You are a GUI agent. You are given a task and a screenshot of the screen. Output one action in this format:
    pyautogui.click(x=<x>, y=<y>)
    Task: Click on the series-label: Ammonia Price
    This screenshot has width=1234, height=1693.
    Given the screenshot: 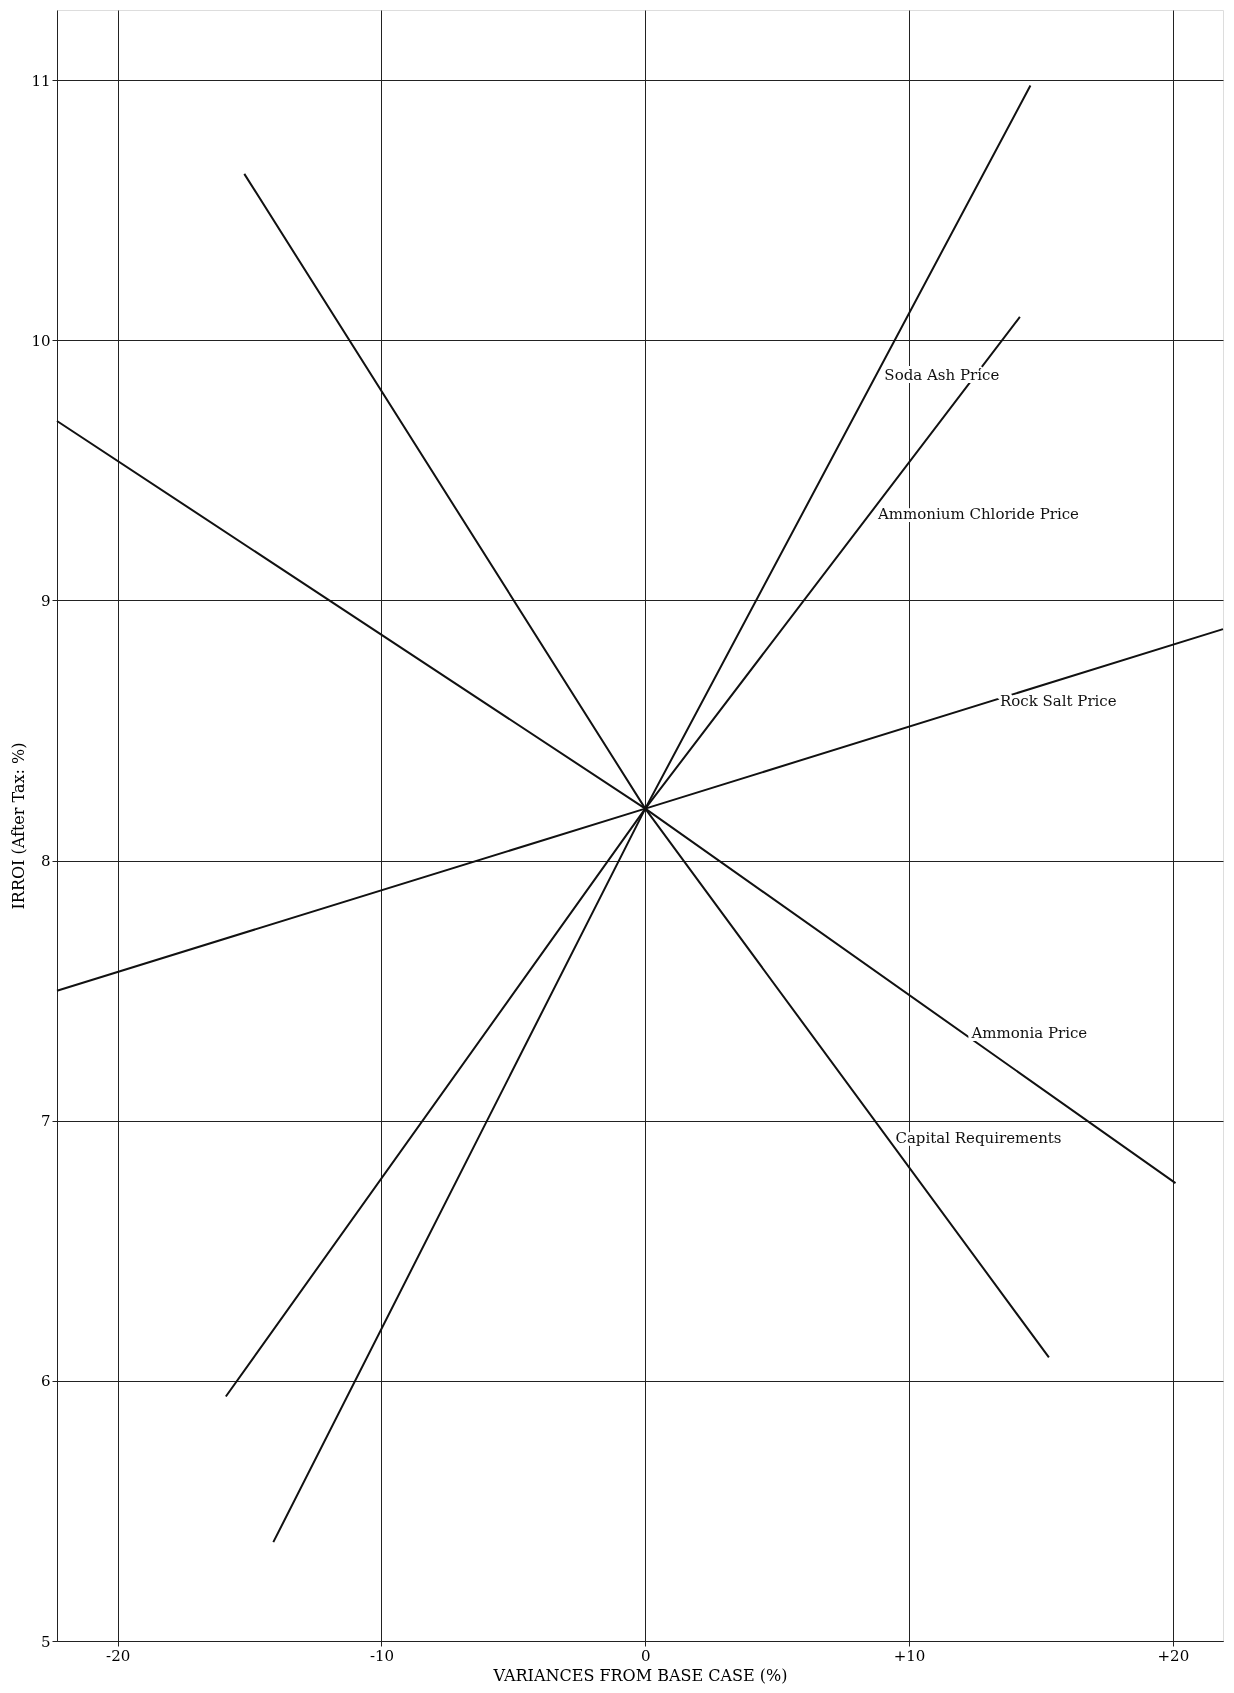 What is the action you would take?
    pyautogui.click(x=1029, y=1033)
    